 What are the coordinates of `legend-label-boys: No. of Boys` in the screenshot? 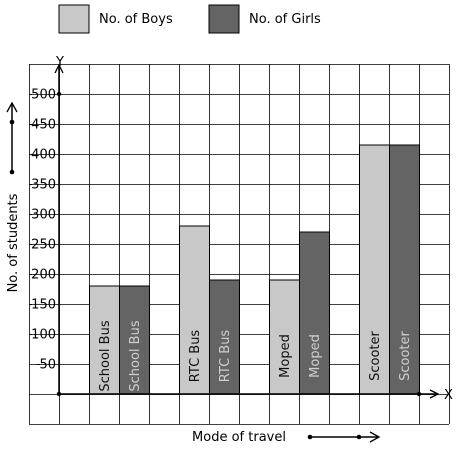 It's located at (136, 19).